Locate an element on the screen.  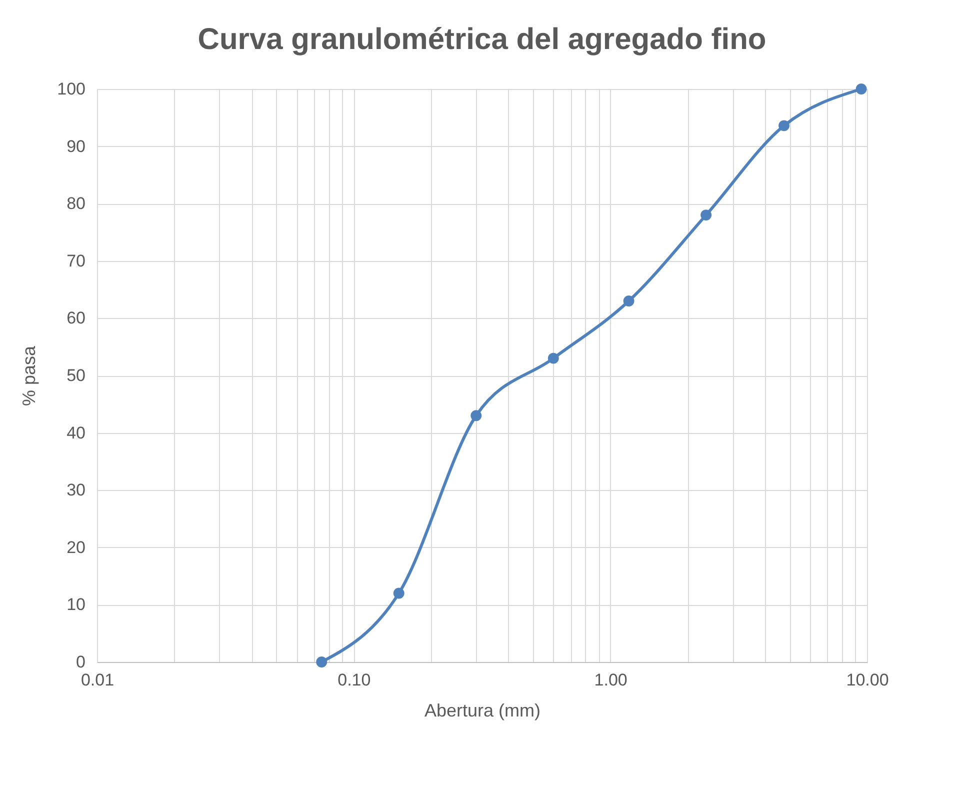
y-tick-label: 0 is located at coordinates (81, 662).